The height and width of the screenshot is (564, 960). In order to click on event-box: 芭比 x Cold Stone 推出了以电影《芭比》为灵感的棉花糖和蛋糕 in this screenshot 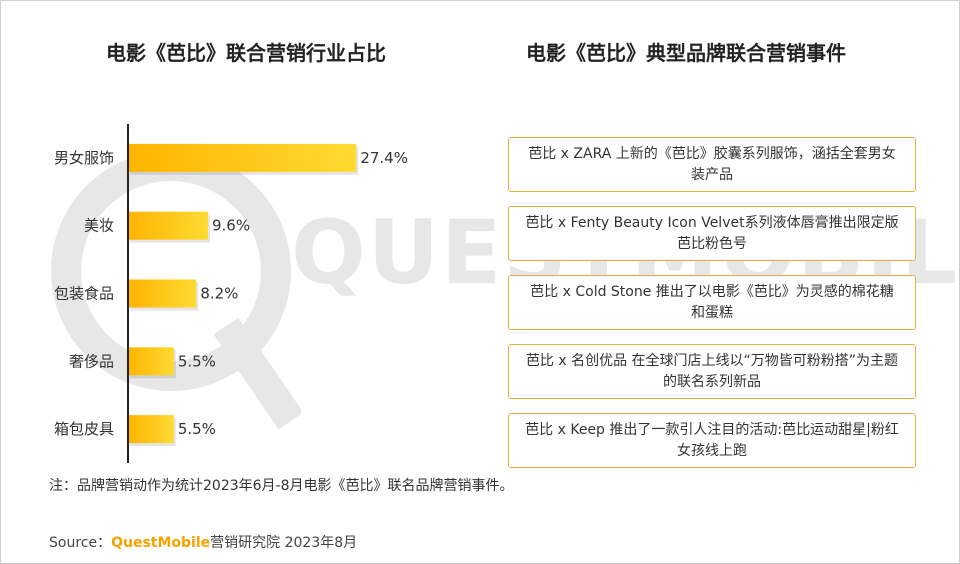, I will do `click(712, 302)`.